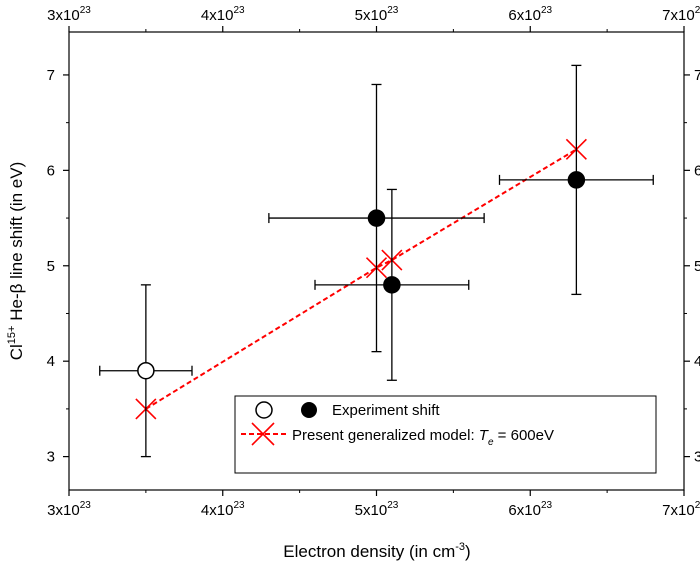  Describe the element at coordinates (51, 361) in the screenshot. I see `y-tick-label-left: 4` at that location.